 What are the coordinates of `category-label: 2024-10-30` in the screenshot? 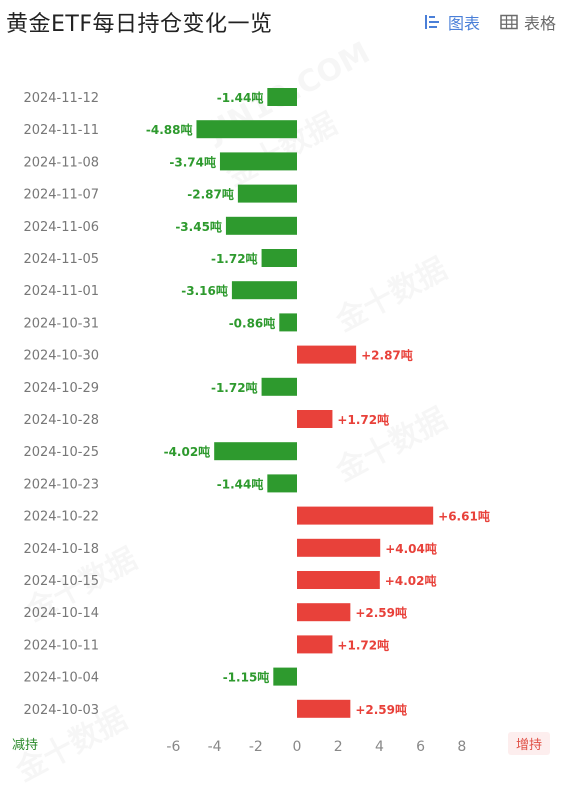 It's located at (61, 356).